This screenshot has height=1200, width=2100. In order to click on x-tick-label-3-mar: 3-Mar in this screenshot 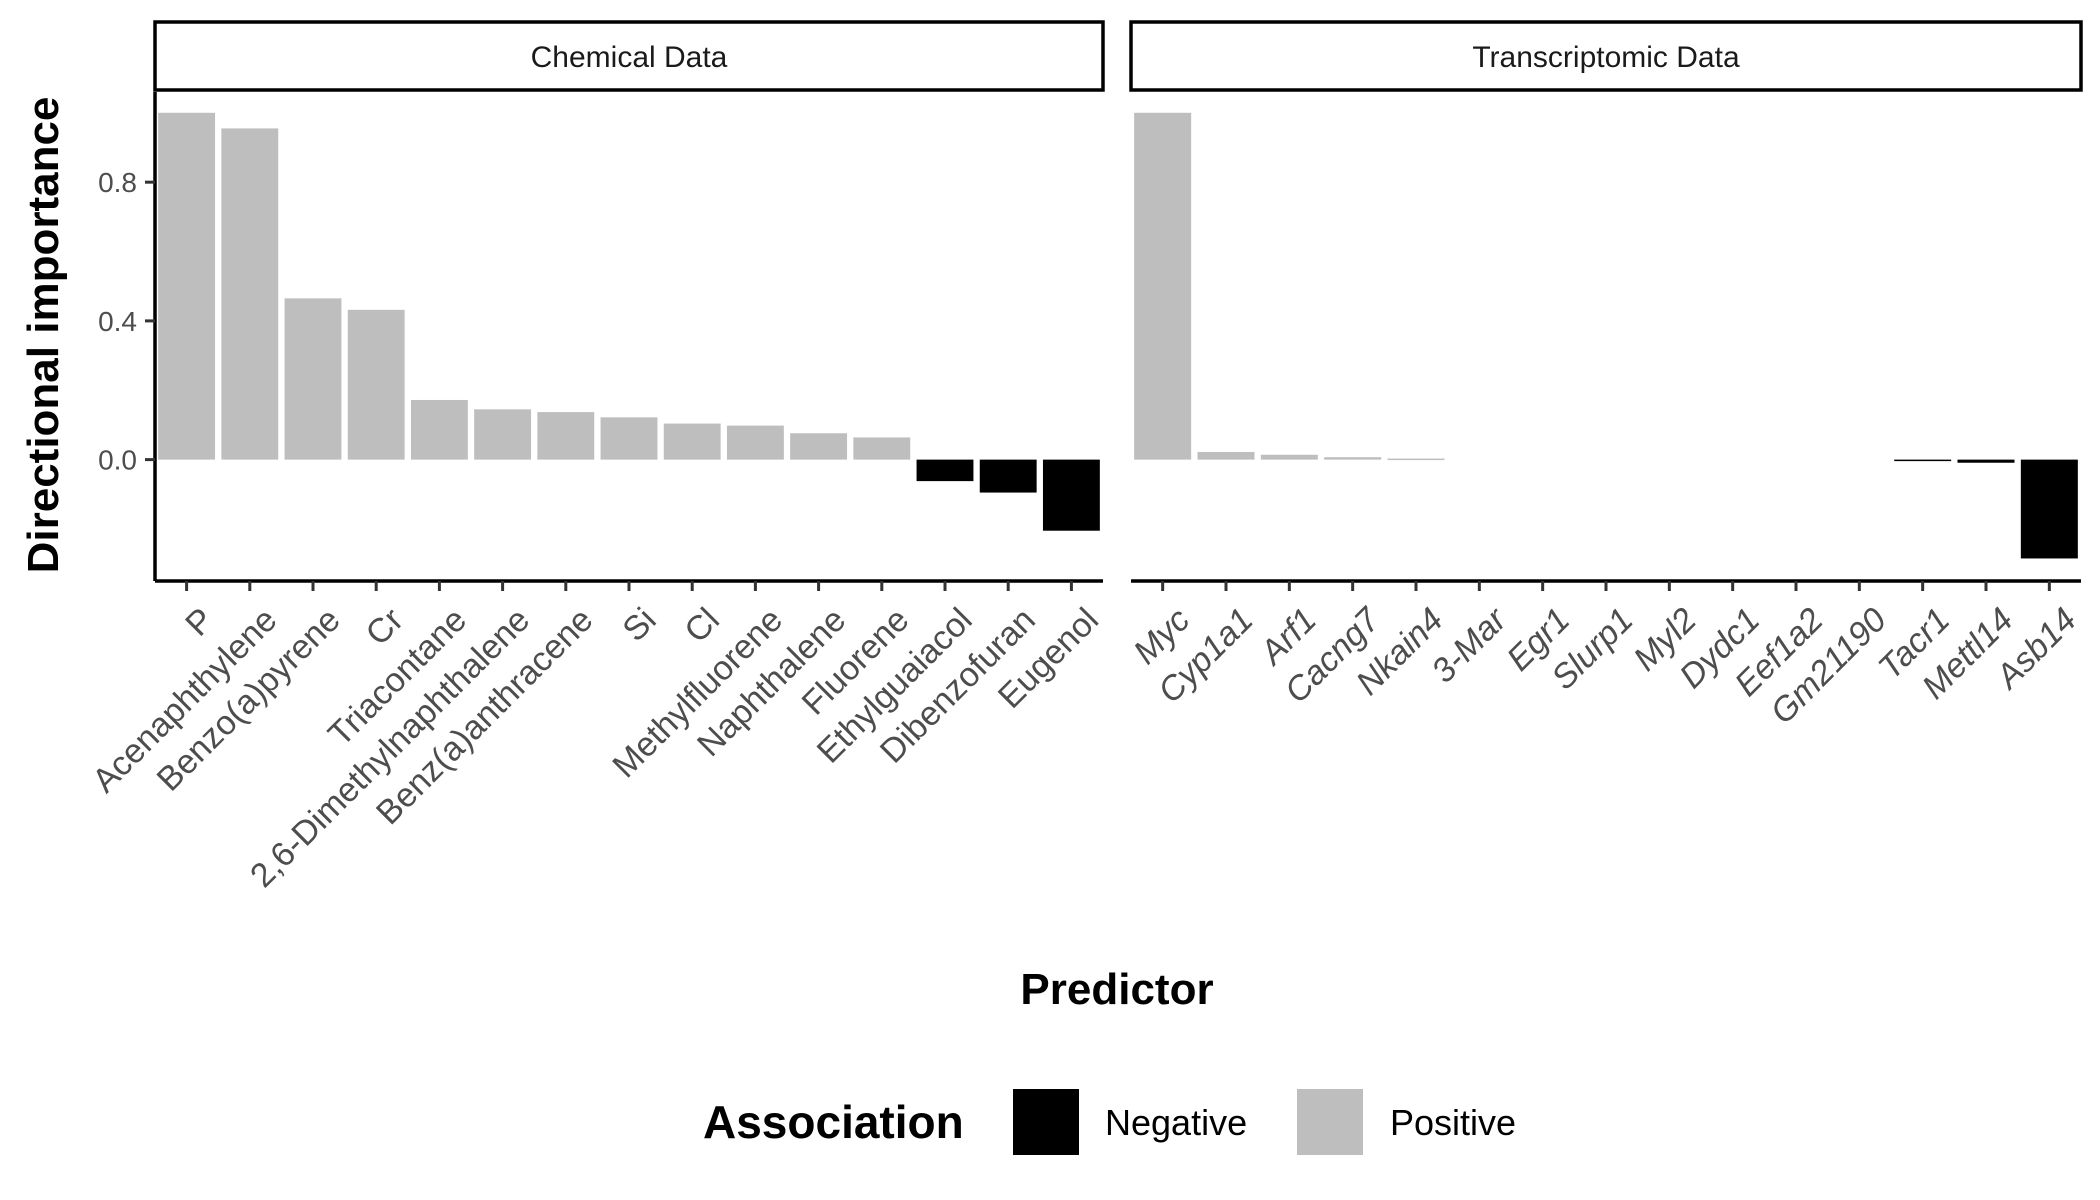, I will do `click(1469, 645)`.